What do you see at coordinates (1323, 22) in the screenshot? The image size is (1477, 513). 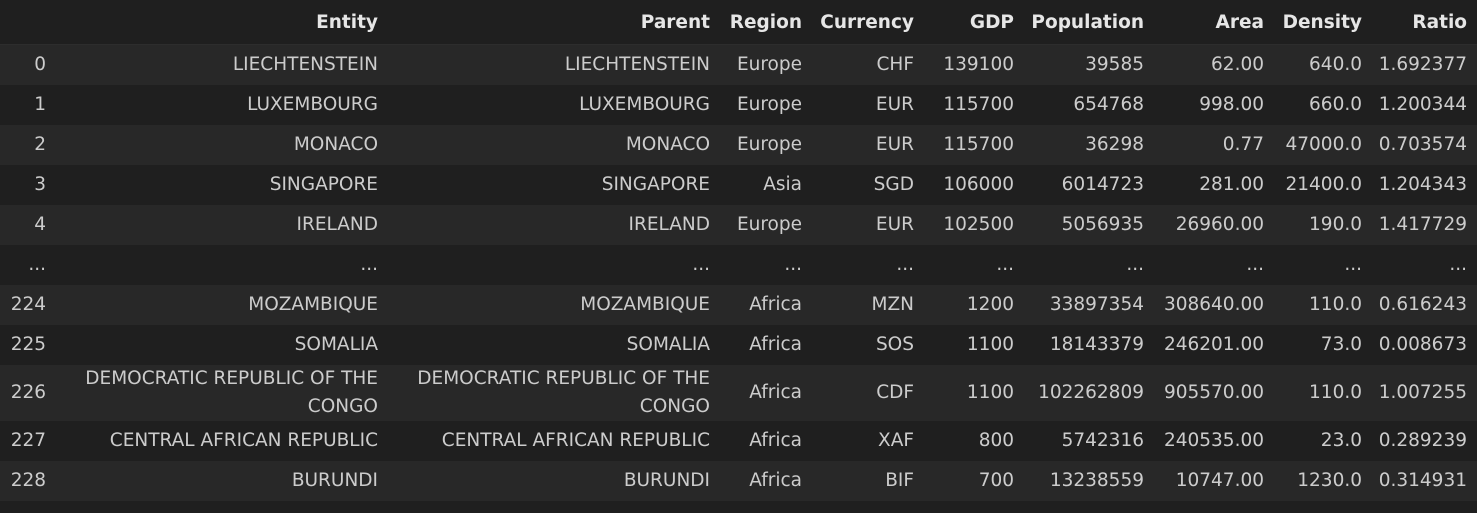 I see `column-header-density: Density` at bounding box center [1323, 22].